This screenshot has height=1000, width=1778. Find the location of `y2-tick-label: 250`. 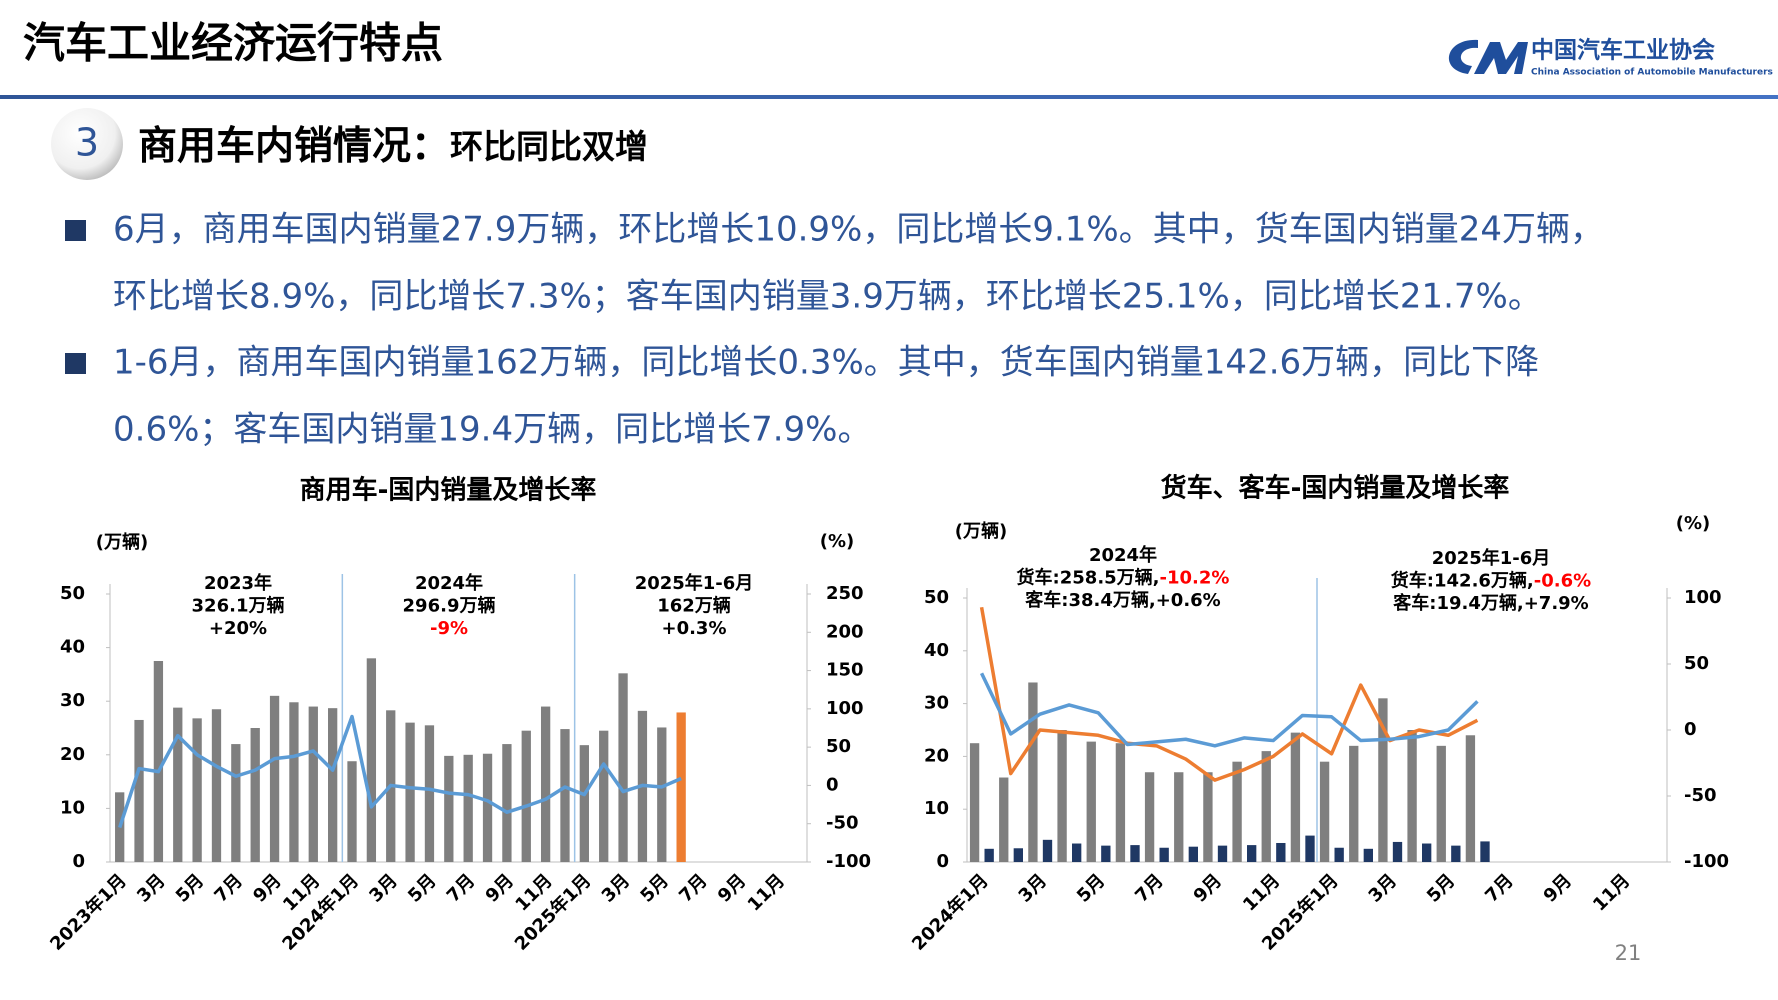

y2-tick-label: 250 is located at coordinates (845, 593).